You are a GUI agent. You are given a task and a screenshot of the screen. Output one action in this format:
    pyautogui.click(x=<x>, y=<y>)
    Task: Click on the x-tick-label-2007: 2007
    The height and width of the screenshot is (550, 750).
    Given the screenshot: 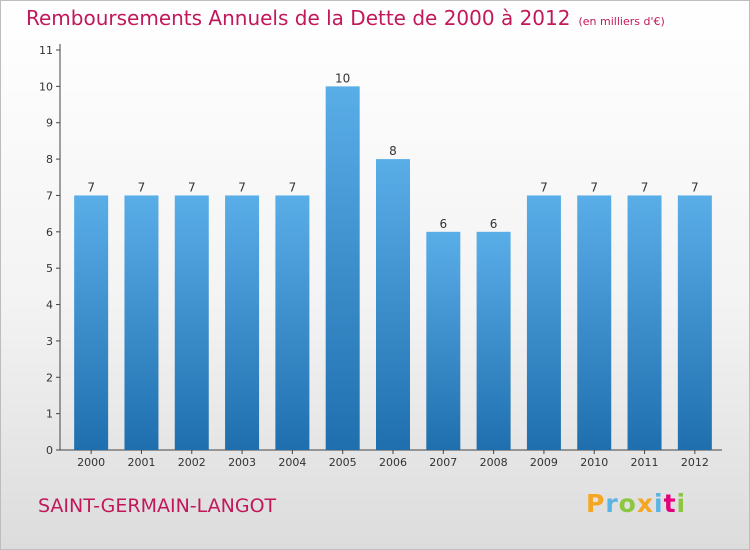 What is the action you would take?
    pyautogui.click(x=443, y=462)
    